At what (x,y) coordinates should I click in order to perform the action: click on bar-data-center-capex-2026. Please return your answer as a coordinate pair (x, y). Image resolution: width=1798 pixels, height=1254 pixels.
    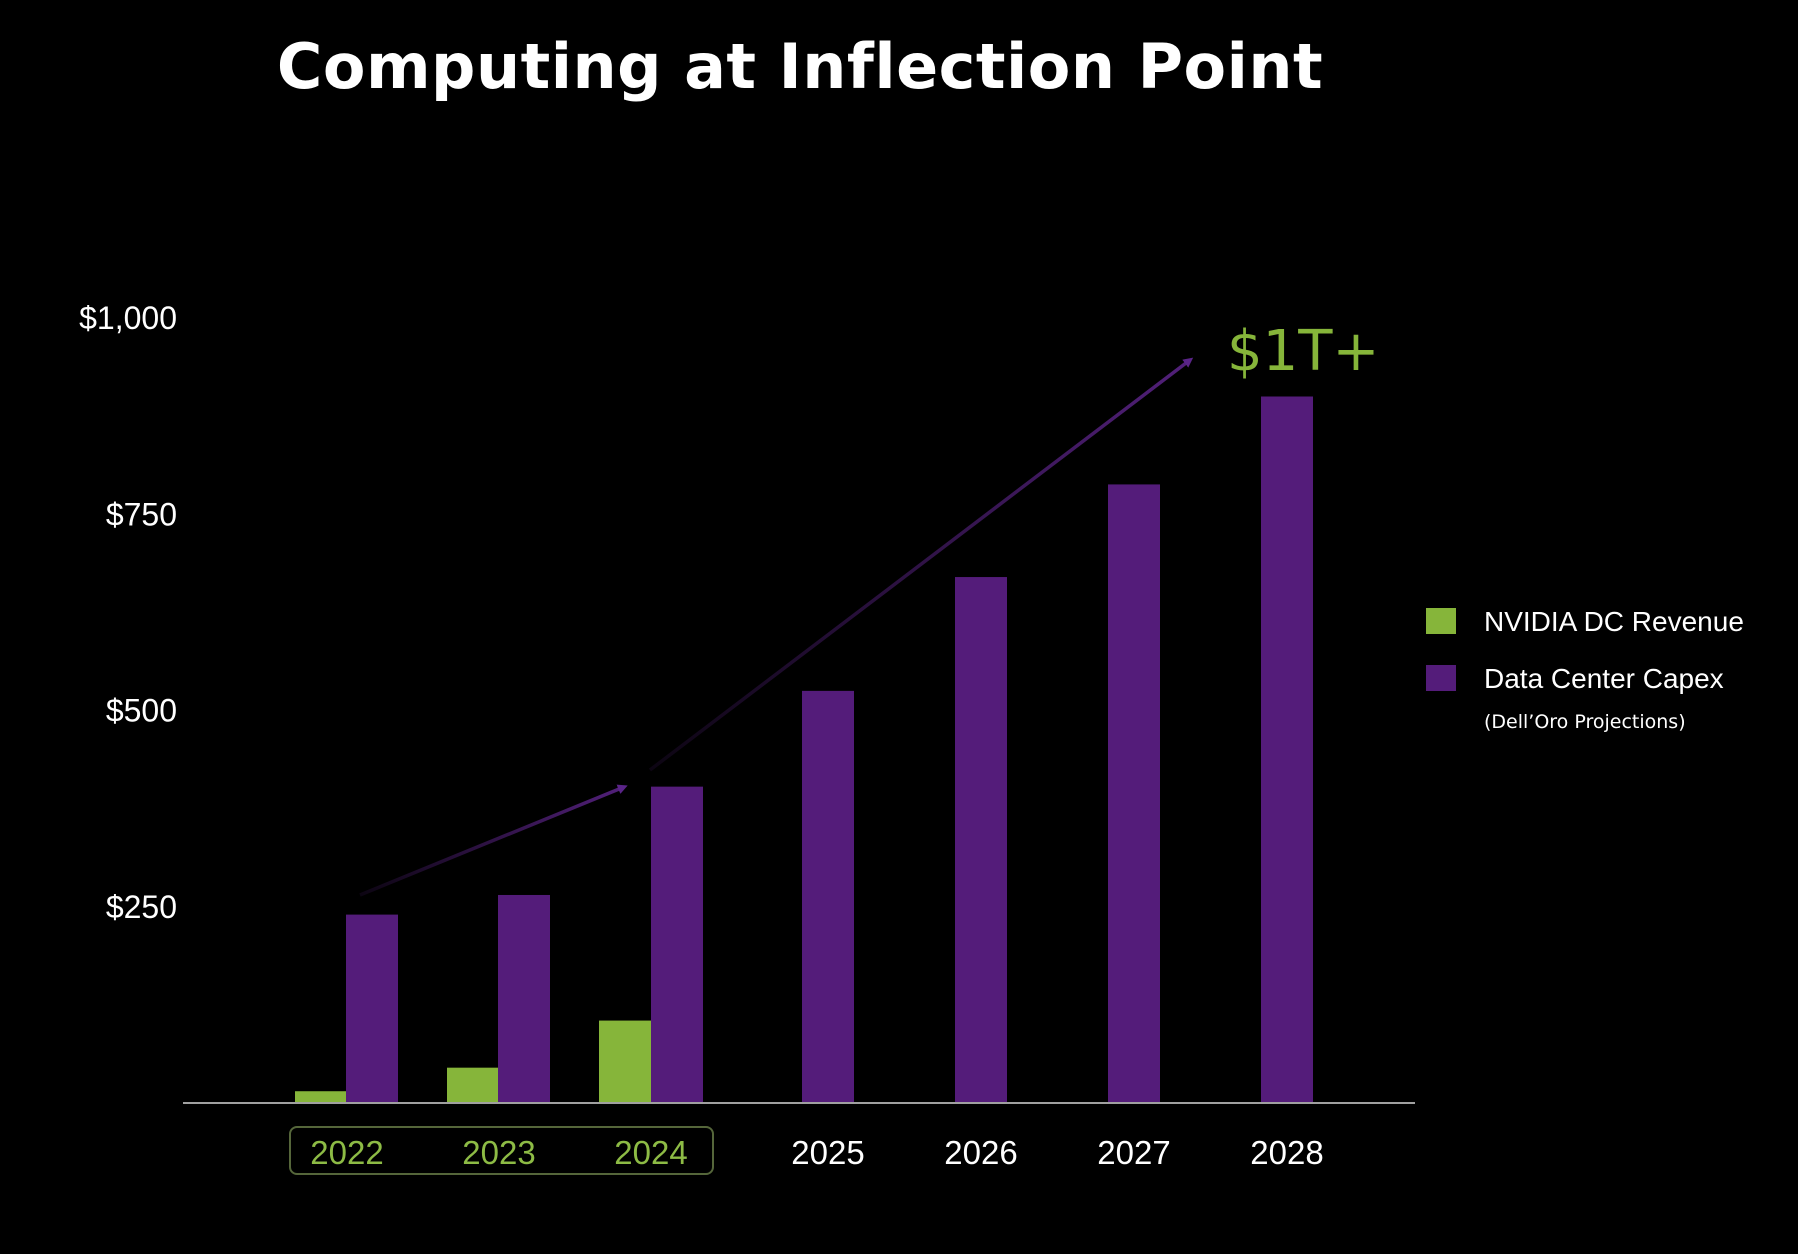
    Looking at the image, I should click on (981, 840).